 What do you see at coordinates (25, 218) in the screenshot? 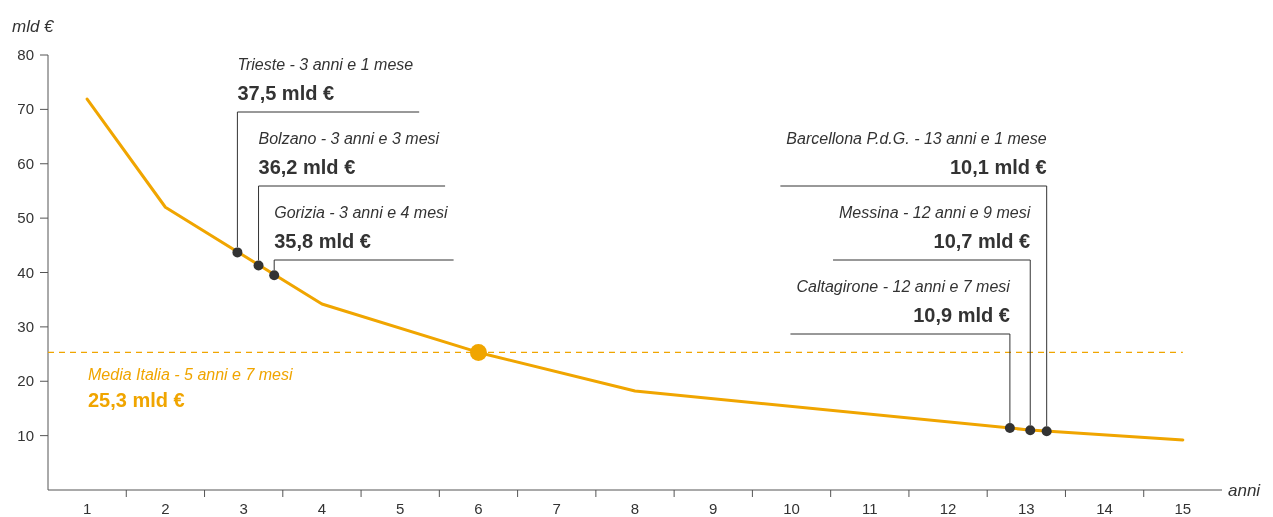
I see `y-tick-label: 50` at bounding box center [25, 218].